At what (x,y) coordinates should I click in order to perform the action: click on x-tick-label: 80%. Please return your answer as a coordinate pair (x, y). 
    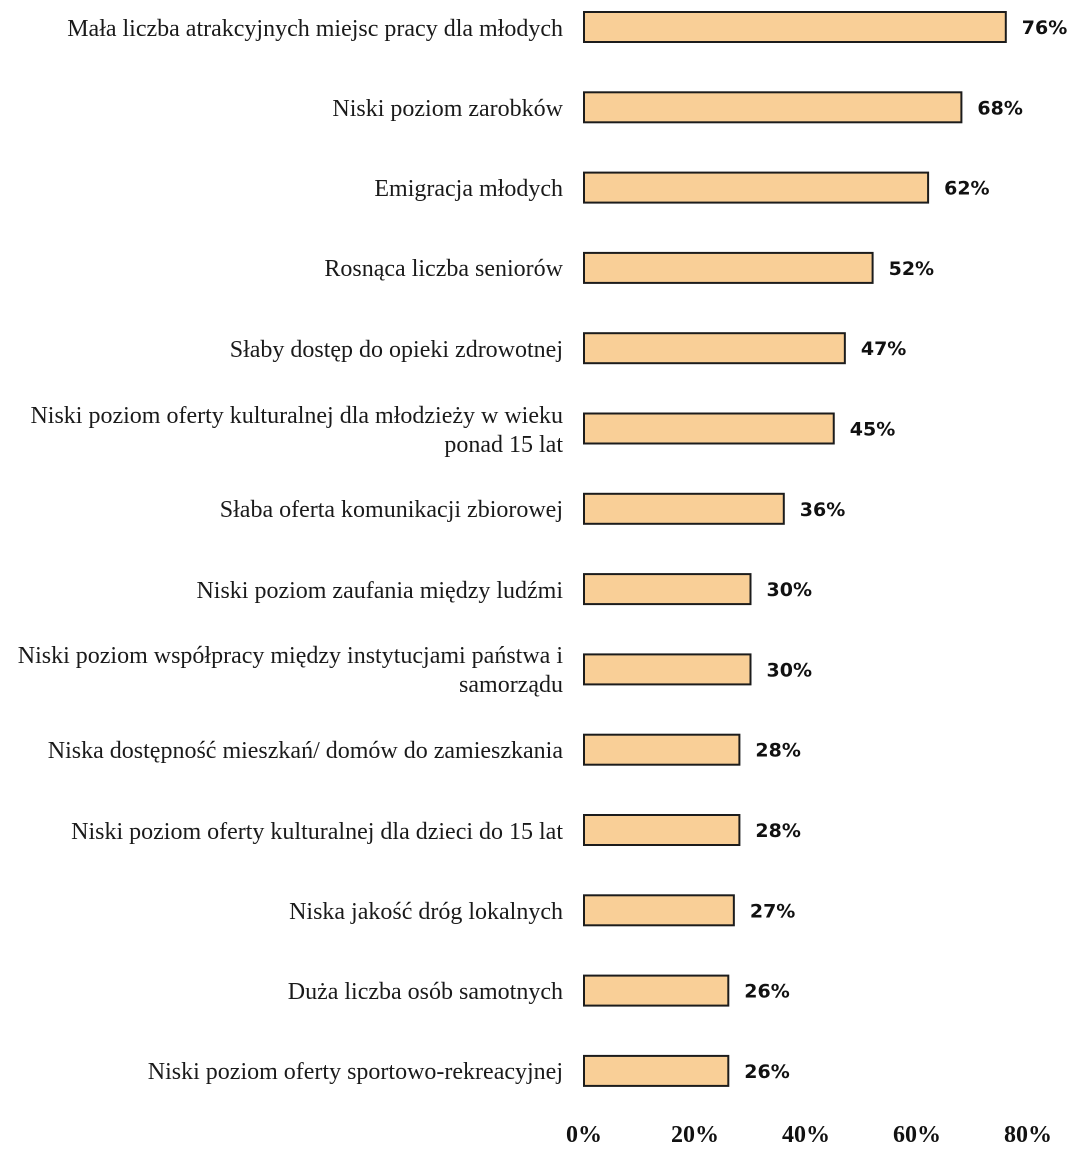
    Looking at the image, I should click on (1028, 1135).